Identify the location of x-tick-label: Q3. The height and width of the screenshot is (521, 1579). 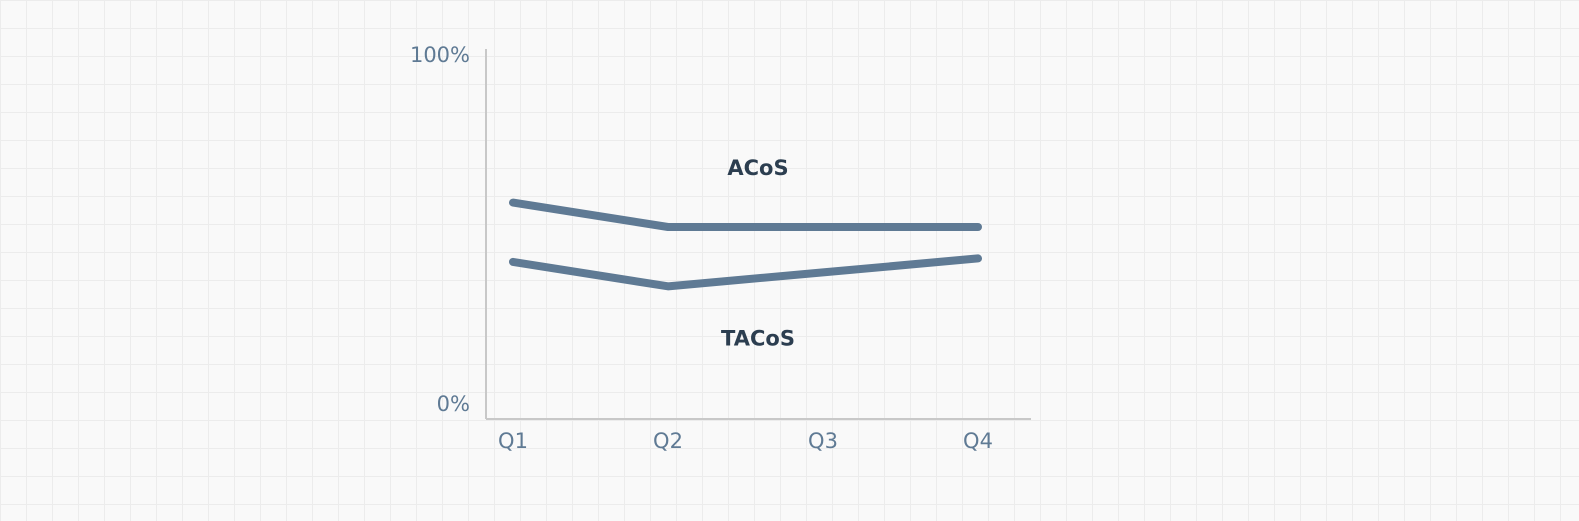
(823, 441).